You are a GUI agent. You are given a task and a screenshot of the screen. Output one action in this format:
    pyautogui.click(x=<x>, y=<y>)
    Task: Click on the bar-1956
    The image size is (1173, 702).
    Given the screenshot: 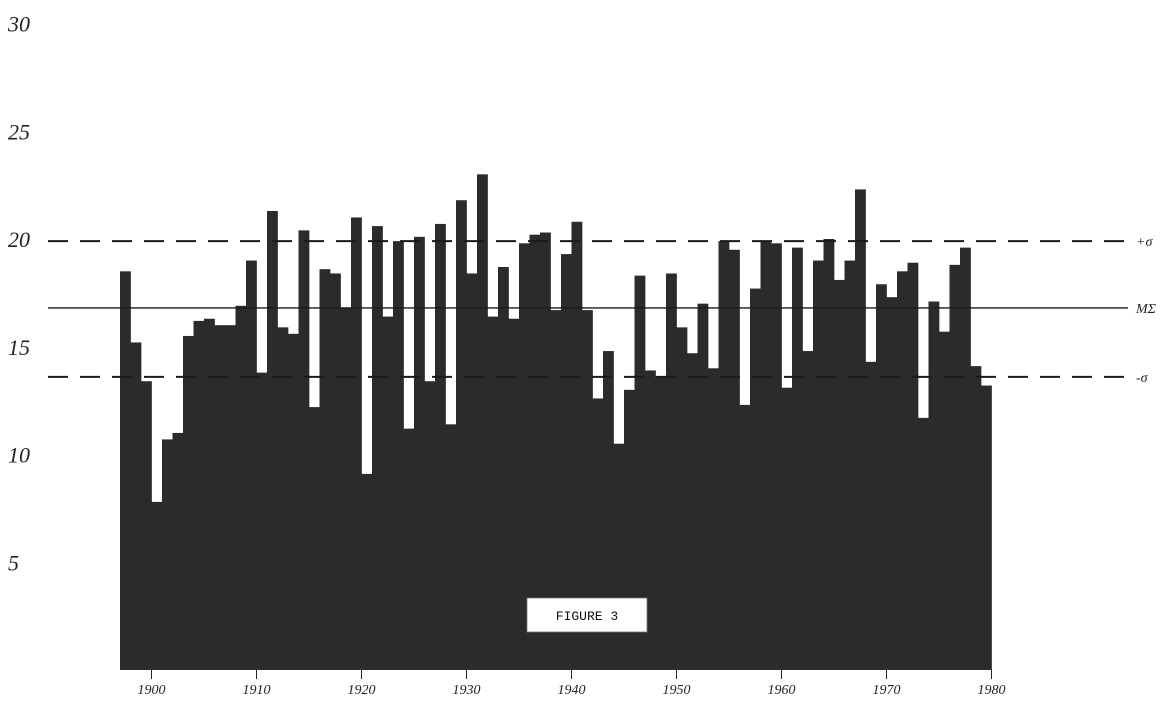 What is the action you would take?
    pyautogui.click(x=745, y=537)
    